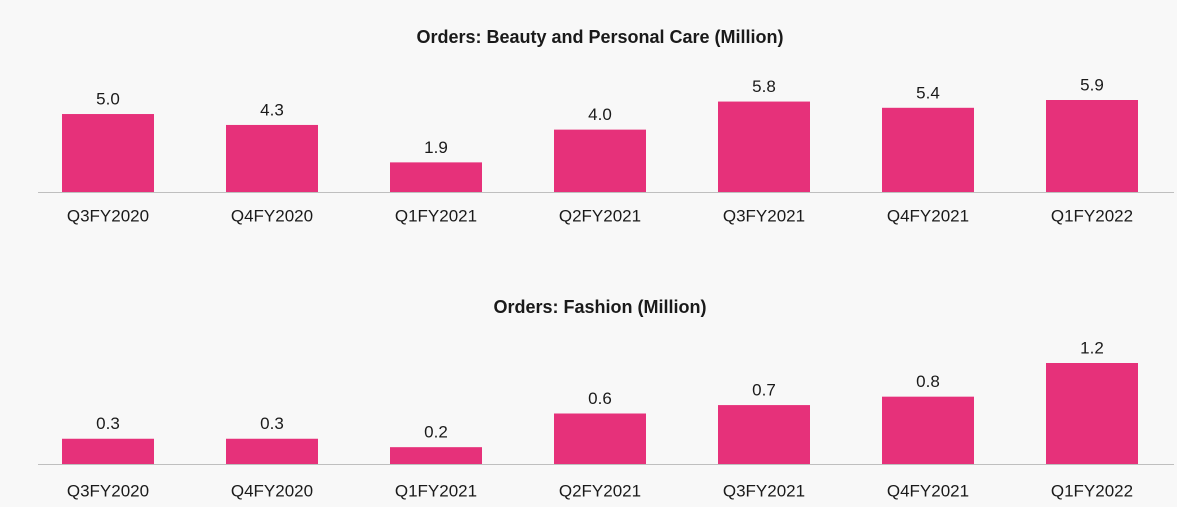  I want to click on data-label: 0.7, so click(764, 390).